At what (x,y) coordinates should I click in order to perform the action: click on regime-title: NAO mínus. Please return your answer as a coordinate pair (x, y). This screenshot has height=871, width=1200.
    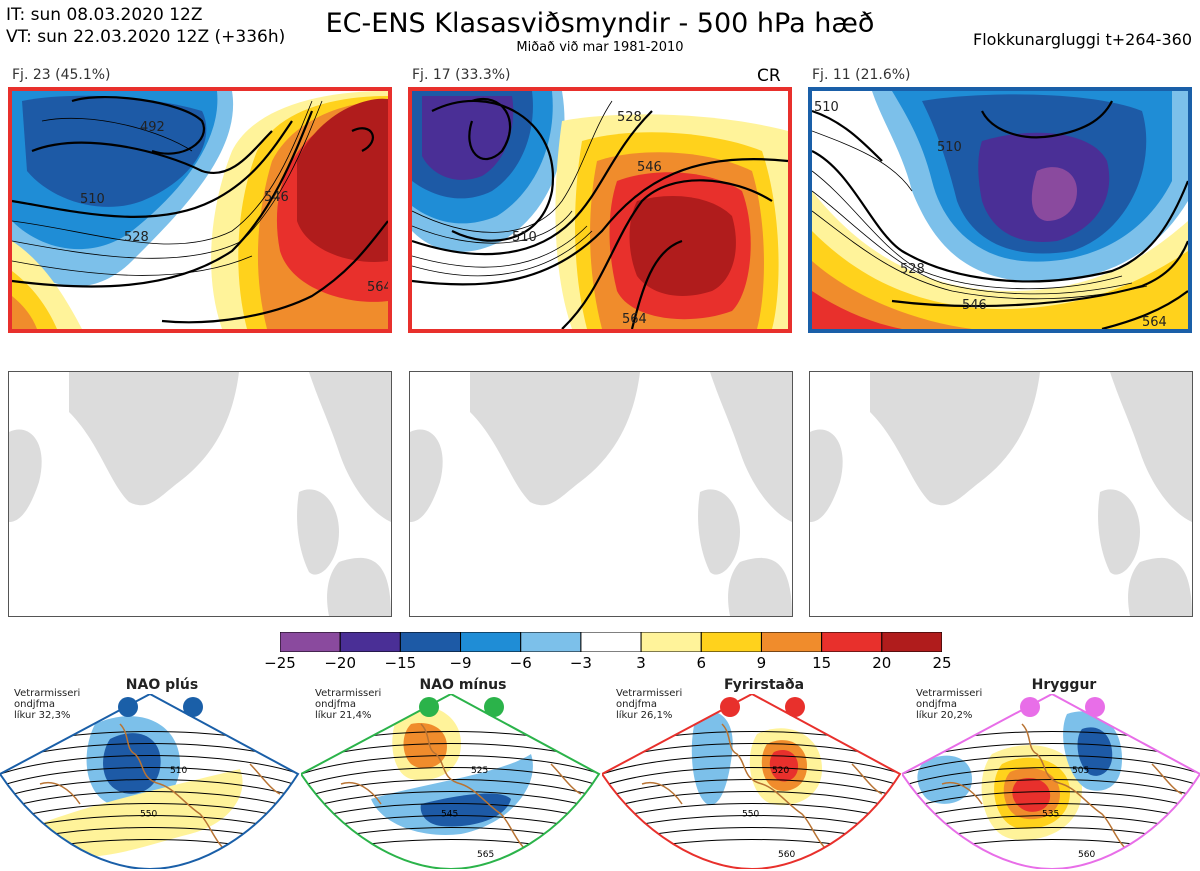
    Looking at the image, I should click on (463, 685).